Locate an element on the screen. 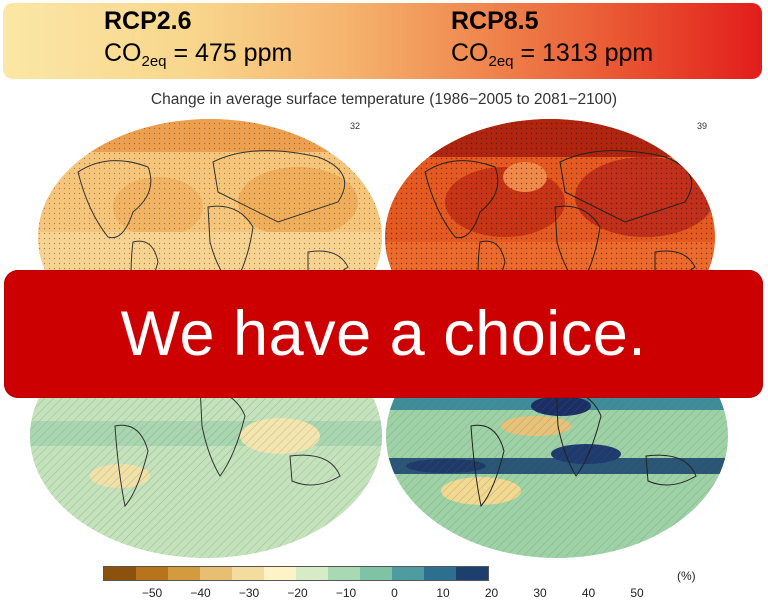 This screenshot has height=614, width=768. colorbar-tick-label: 40 is located at coordinates (588, 593).